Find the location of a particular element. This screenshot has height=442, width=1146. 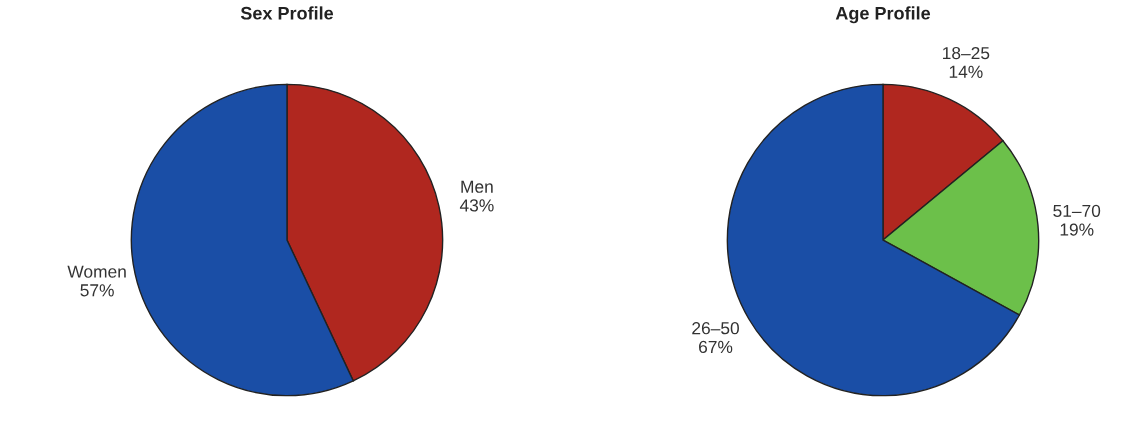

slice-label: 26–50 is located at coordinates (715, 328).